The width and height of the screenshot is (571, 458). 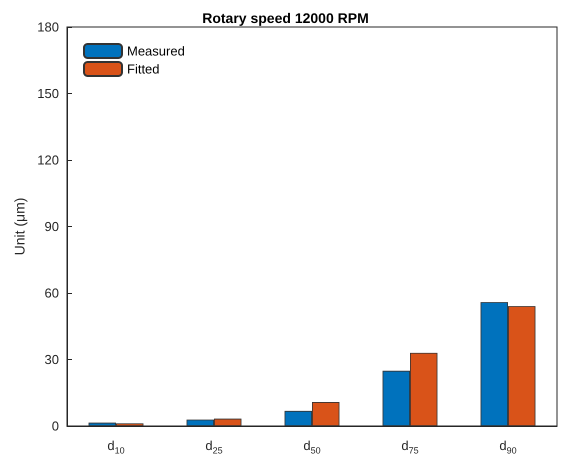 I want to click on y-tick-label: 150, so click(x=48, y=93).